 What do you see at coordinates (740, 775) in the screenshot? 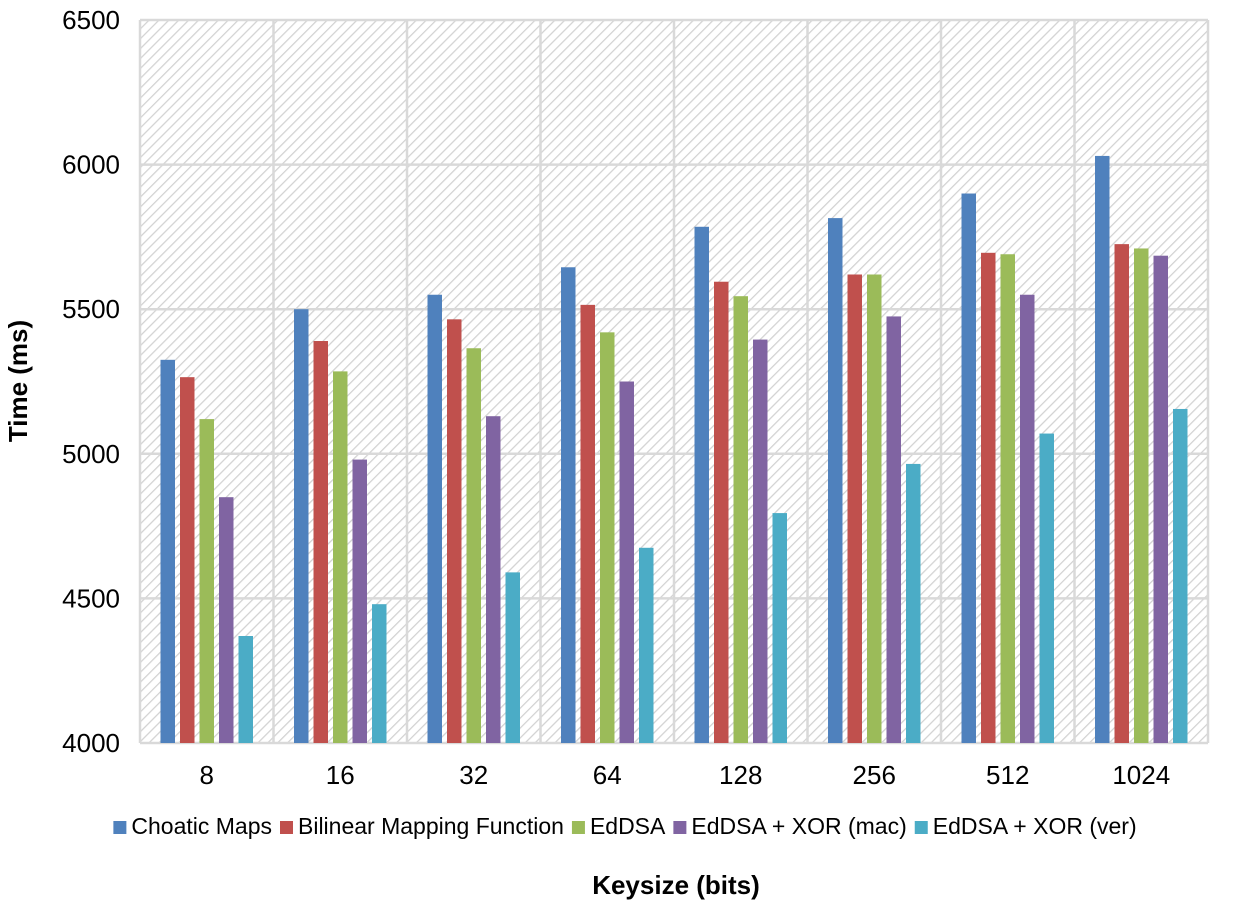
I see `x-tick-label: 128` at bounding box center [740, 775].